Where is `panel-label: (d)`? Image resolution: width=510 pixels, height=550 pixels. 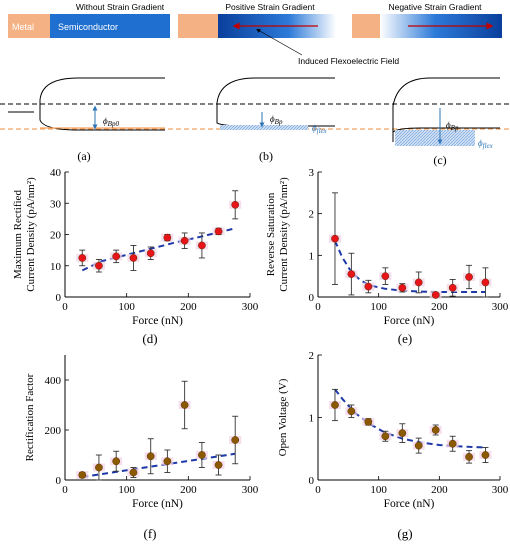
panel-label: (d) is located at coordinates (149, 338).